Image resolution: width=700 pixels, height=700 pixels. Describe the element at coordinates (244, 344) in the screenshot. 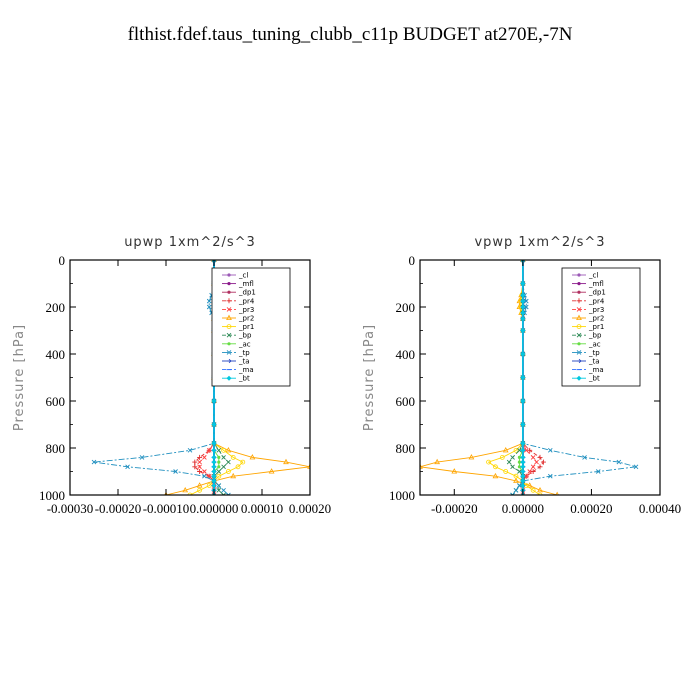

I see `legend-label: _ac` at that location.